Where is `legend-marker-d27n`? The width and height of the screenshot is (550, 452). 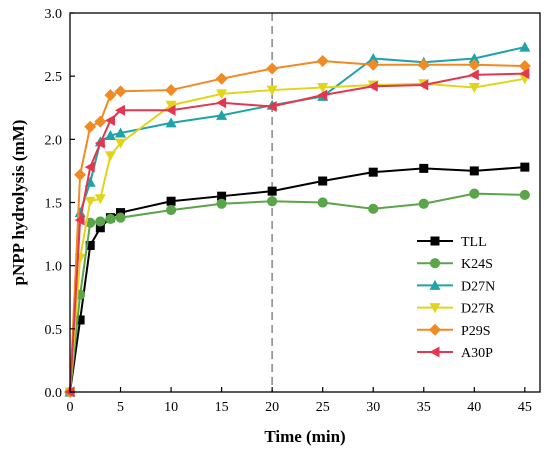 legend-marker-d27n is located at coordinates (435, 284).